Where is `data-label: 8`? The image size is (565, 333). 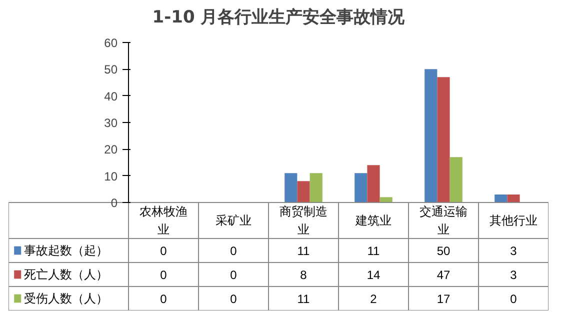
data-label: 8 is located at coordinates (304, 275).